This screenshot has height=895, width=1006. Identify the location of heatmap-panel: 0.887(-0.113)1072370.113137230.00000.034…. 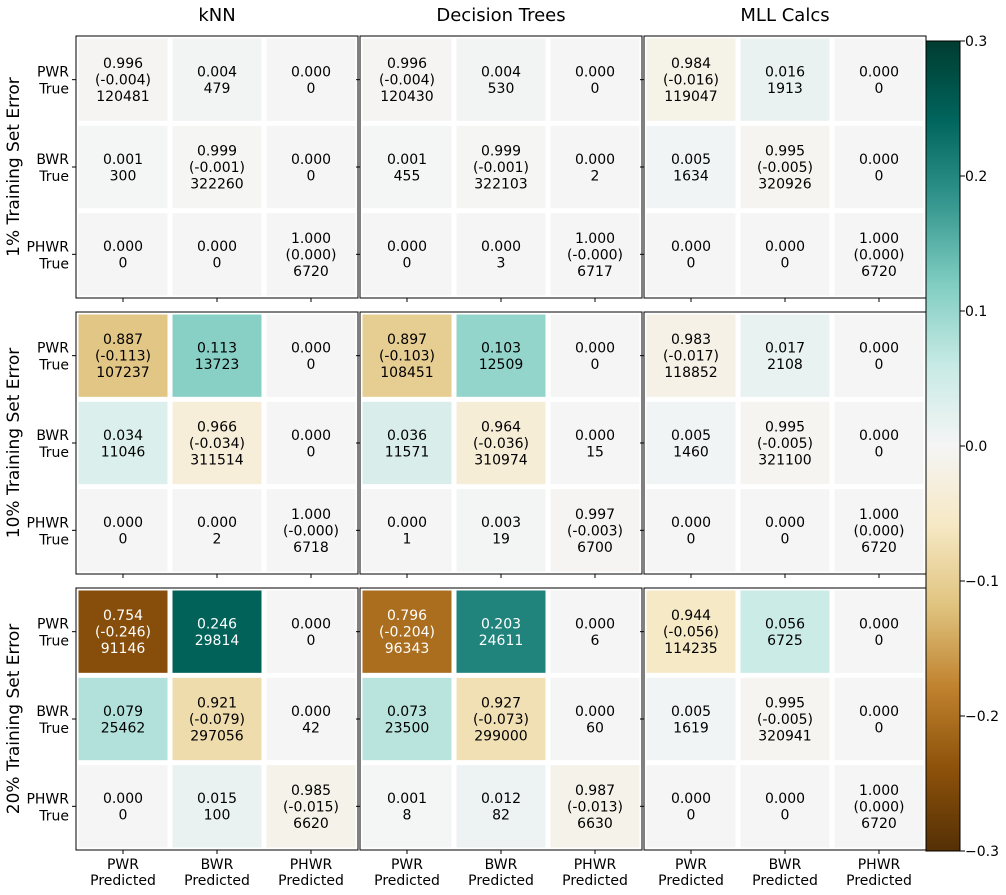
(215, 444).